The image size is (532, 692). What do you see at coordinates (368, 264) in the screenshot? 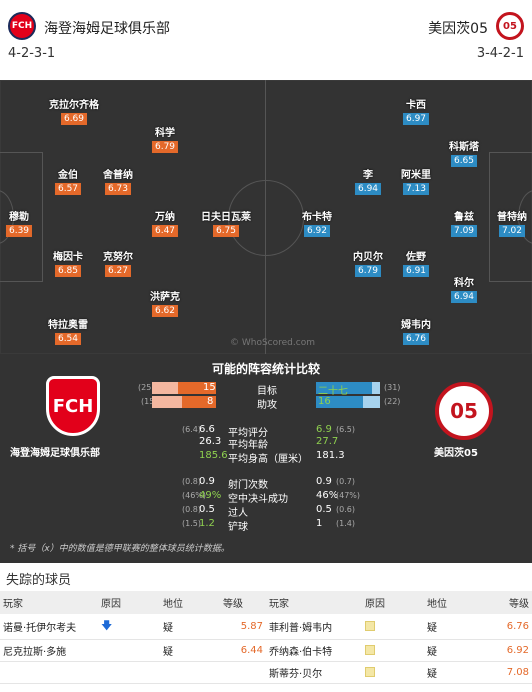
I see `away-player: 内贝尔 6.79` at bounding box center [368, 264].